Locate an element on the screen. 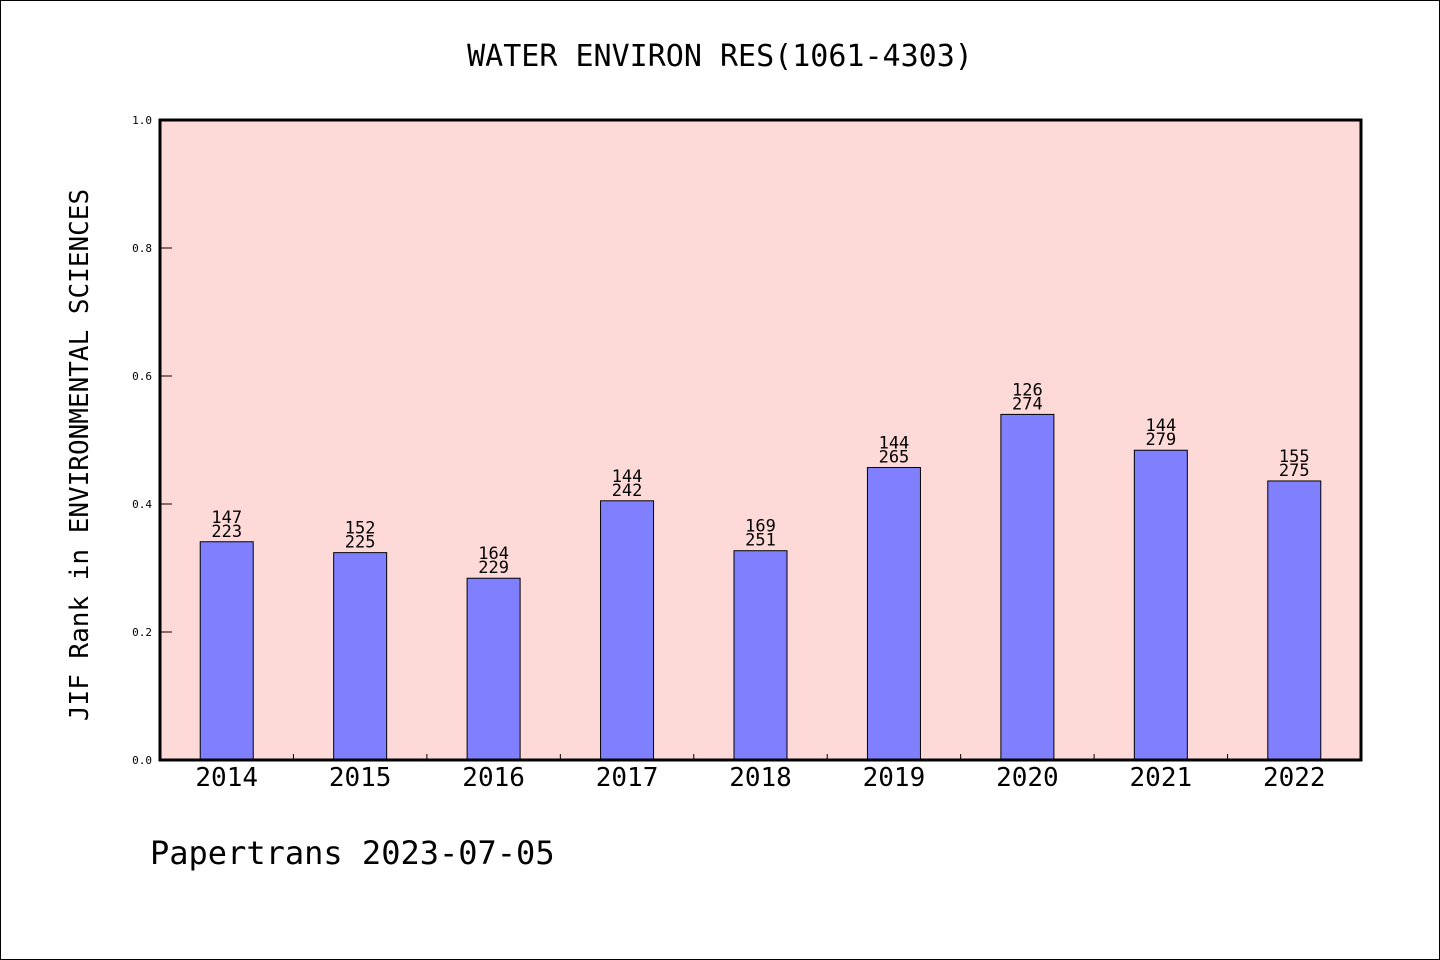 This screenshot has height=960, width=1440. bar-label-bottom-2014: 223 is located at coordinates (226, 532).